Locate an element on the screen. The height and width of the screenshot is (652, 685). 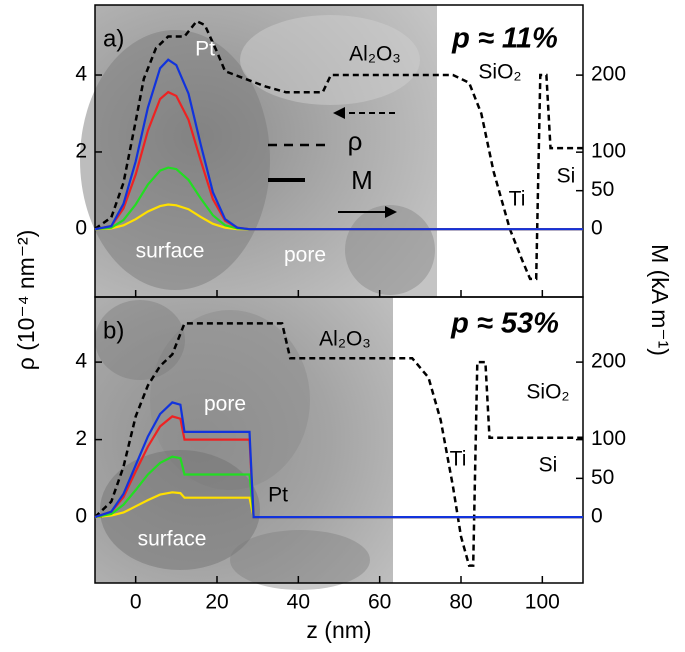
y-axis-label: ρ (10⁻⁴ nm⁻²) is located at coordinates (26, 300).